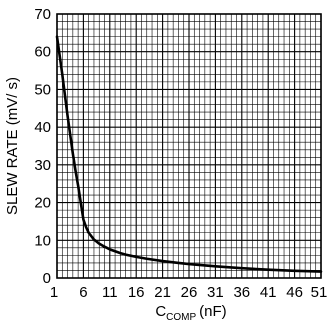  I want to click on x-axis-label-unit: (nF), so click(213, 311).